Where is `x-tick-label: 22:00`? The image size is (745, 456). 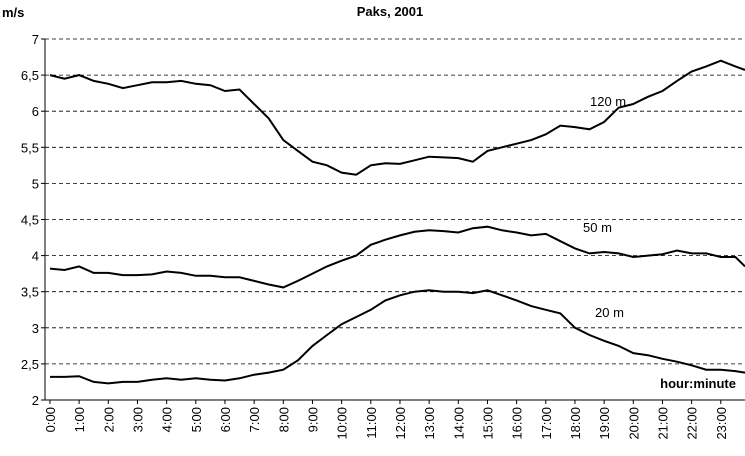
x-tick-label: 22:00 is located at coordinates (692, 423).